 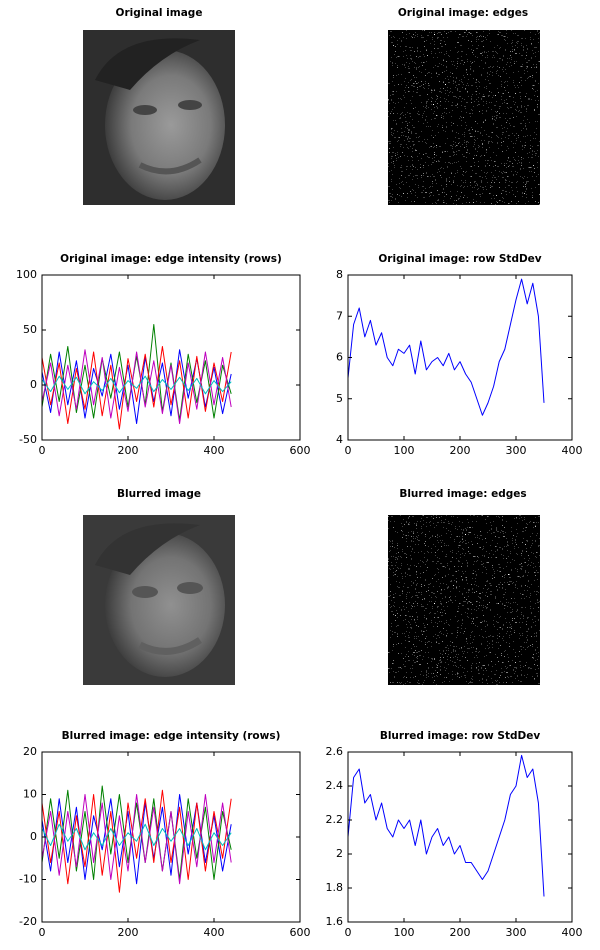 I want to click on y-tick-label: -20, so click(x=28, y=921).